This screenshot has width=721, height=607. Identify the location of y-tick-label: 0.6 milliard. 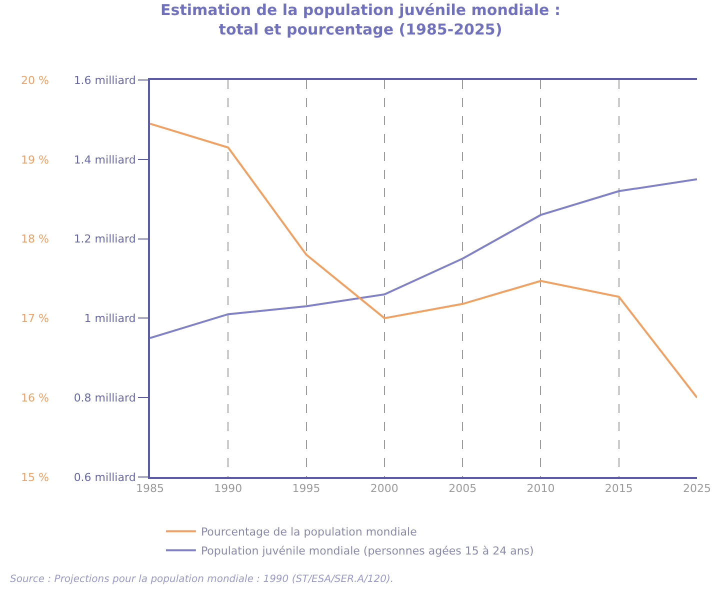
(105, 477).